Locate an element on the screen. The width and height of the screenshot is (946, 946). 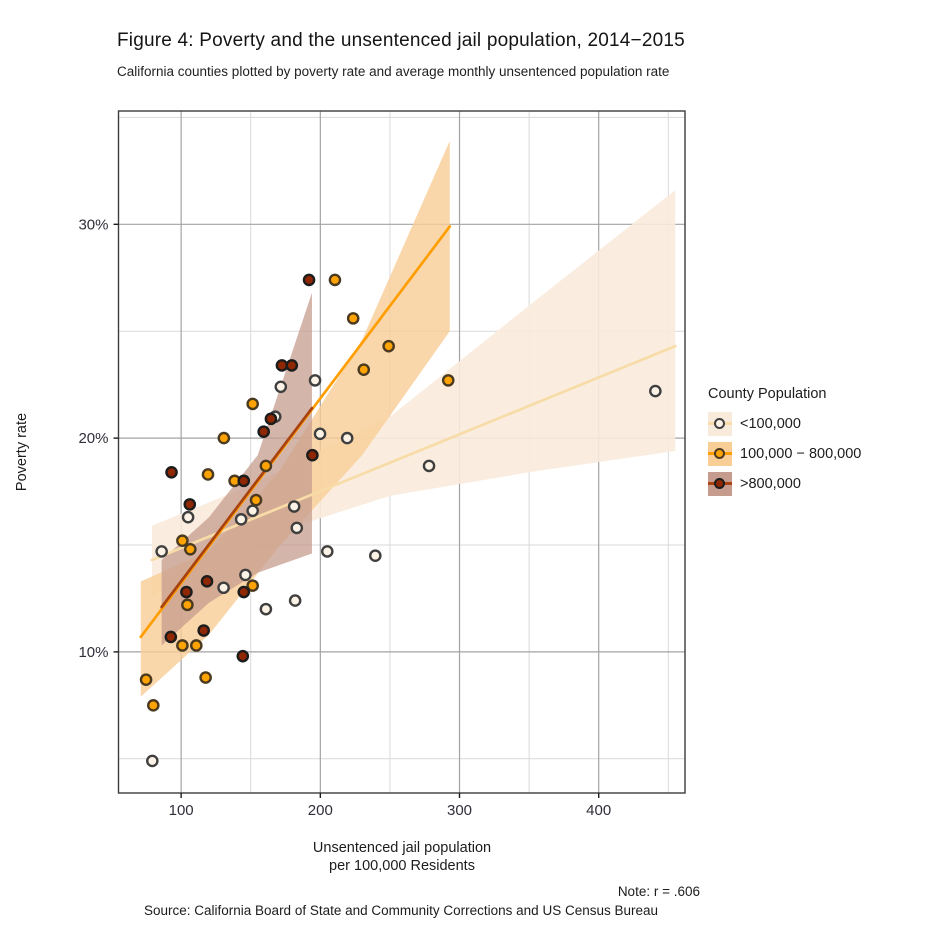
legend-swatch-100k-800k is located at coordinates (720, 453).